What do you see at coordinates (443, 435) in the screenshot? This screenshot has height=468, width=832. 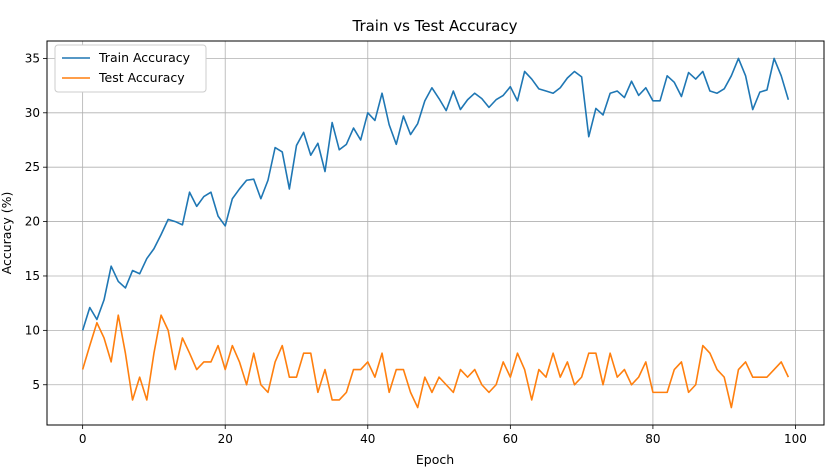 I see `x-axis: 0 20 40 60 80 100` at bounding box center [443, 435].